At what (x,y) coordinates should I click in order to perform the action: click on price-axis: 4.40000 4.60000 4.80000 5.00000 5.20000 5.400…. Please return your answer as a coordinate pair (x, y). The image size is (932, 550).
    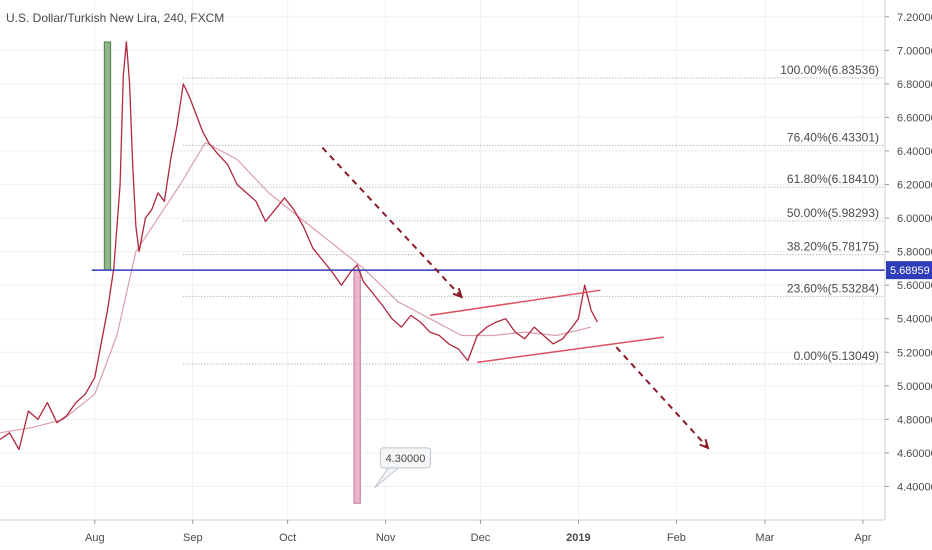
    Looking at the image, I should click on (908, 252).